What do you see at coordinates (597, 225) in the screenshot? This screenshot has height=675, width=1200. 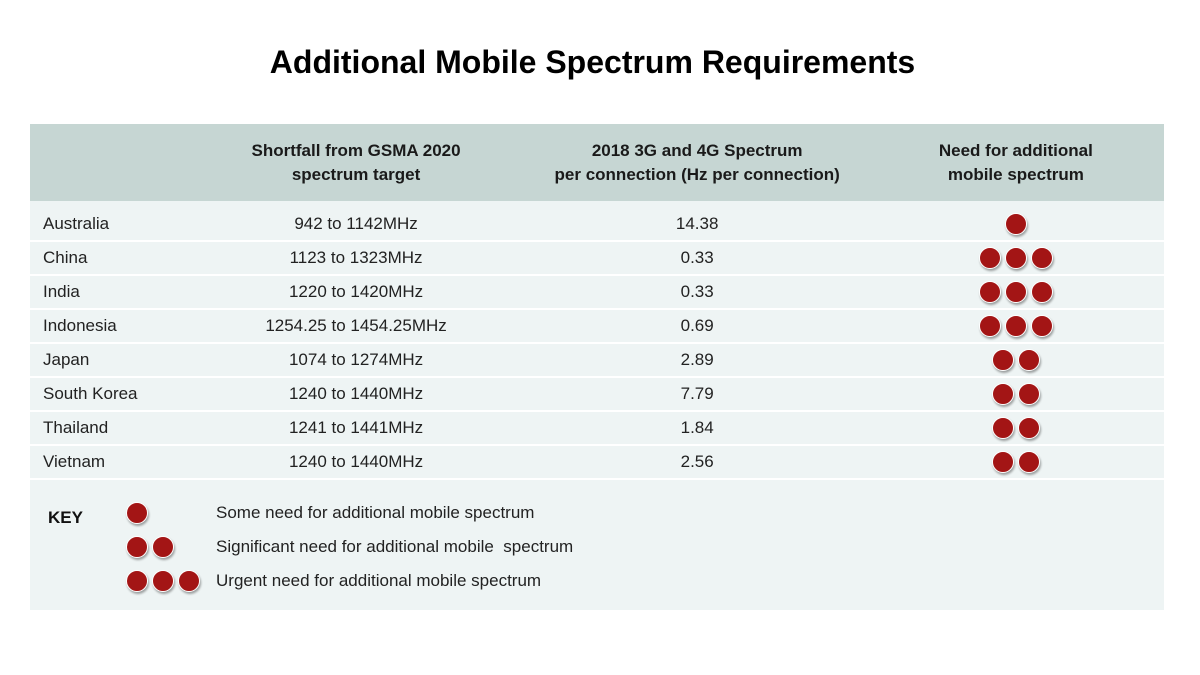 I see `table-row: Australia 942 to 1142MHz 14.38` at bounding box center [597, 225].